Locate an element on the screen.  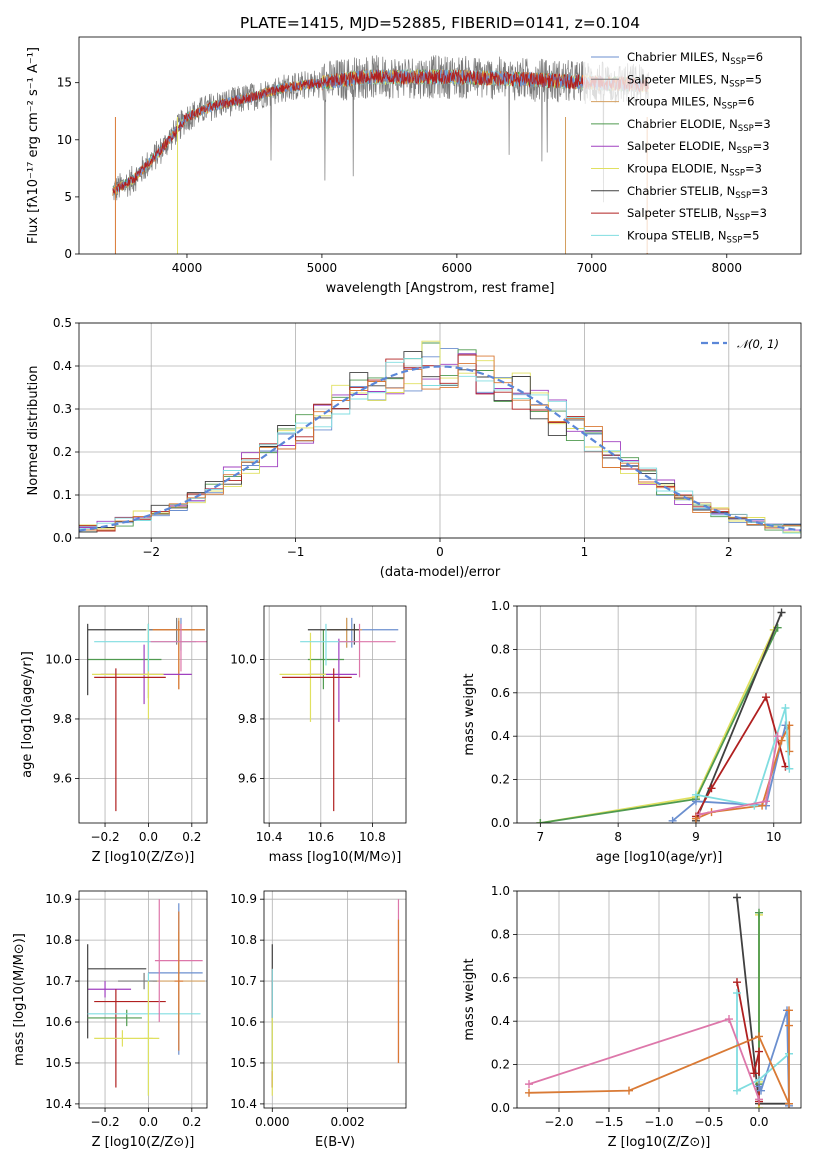
x-tick-label: −2 is located at coordinates (151, 552).